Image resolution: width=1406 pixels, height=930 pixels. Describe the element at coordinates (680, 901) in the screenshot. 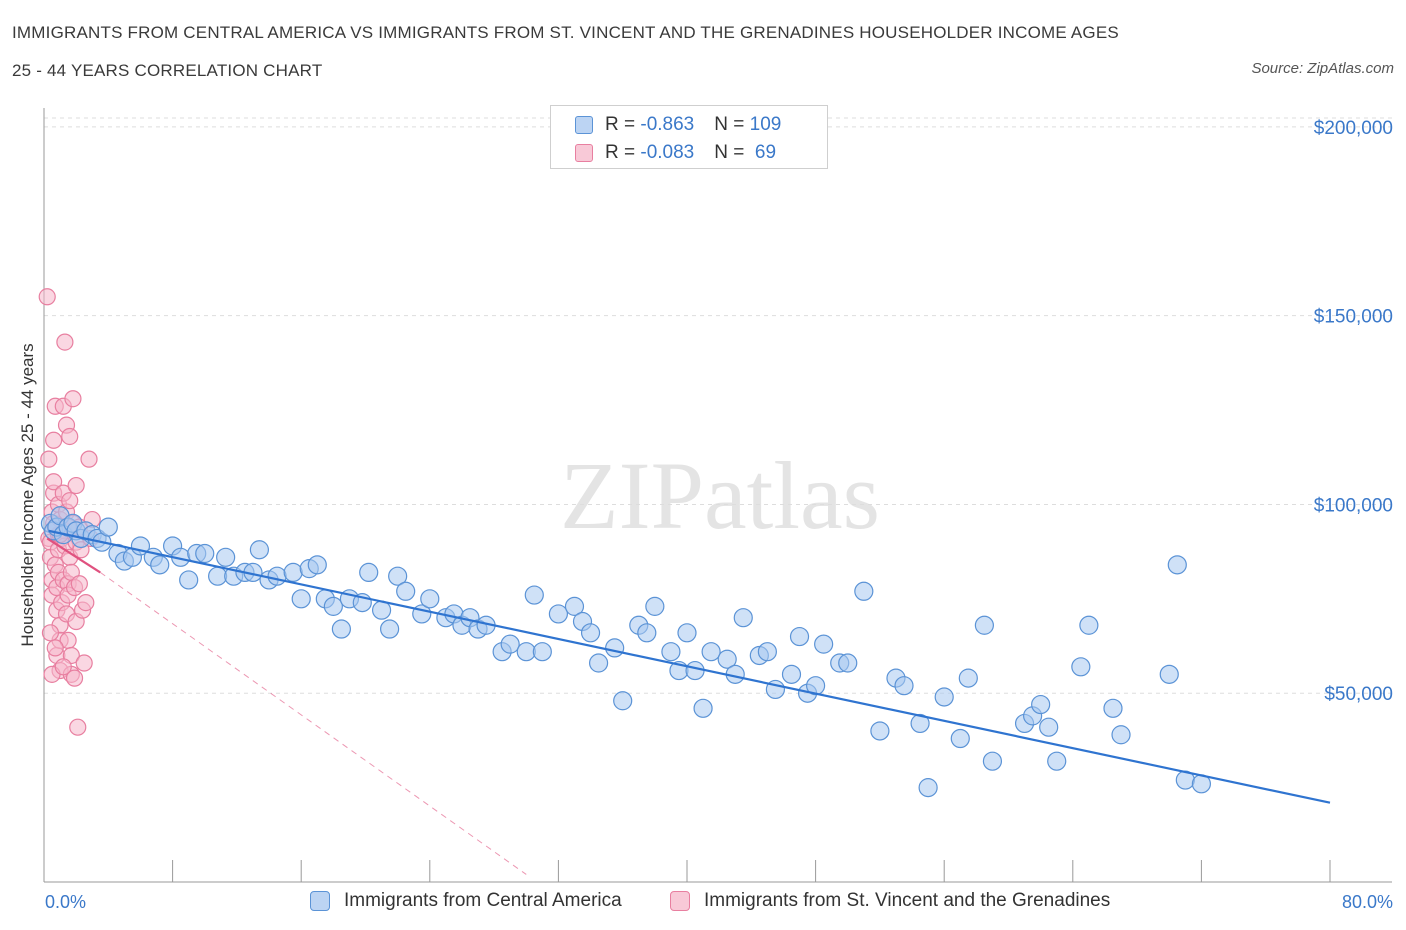

I see `bottom-legend-swatch-pink` at that location.